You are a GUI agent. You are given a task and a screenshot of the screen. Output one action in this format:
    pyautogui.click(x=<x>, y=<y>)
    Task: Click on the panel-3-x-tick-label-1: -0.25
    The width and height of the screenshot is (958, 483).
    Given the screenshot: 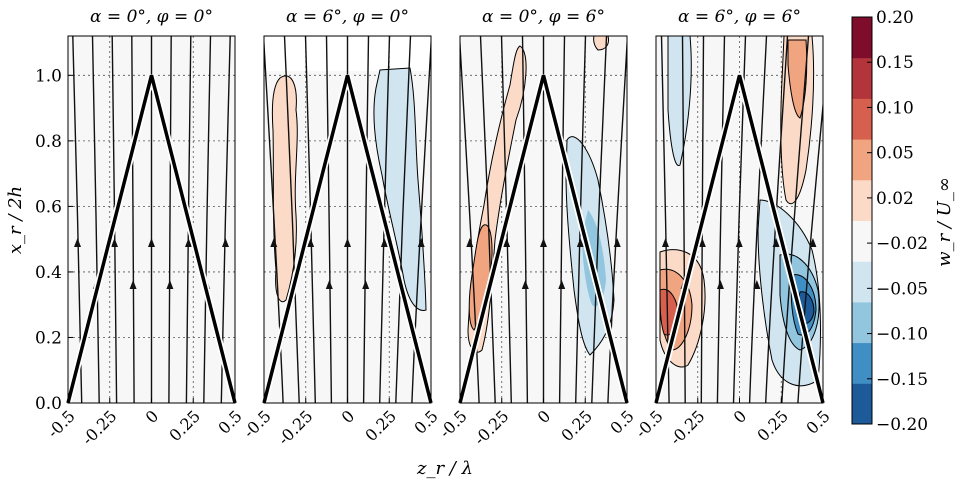 What is the action you would take?
    pyautogui.click(x=491, y=427)
    